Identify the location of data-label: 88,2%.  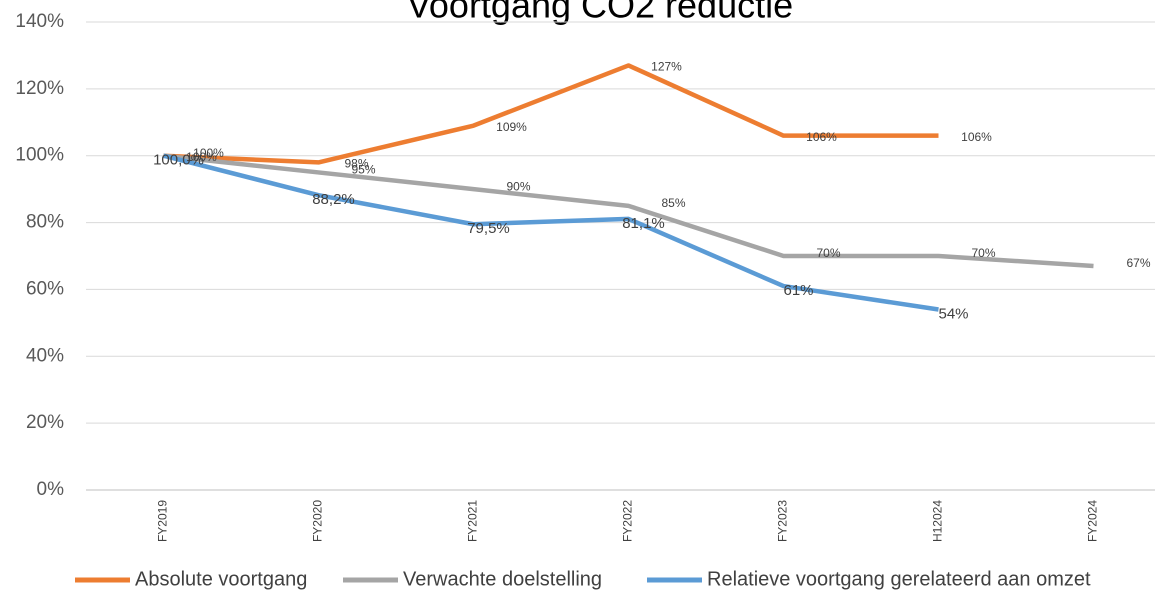
(333, 199).